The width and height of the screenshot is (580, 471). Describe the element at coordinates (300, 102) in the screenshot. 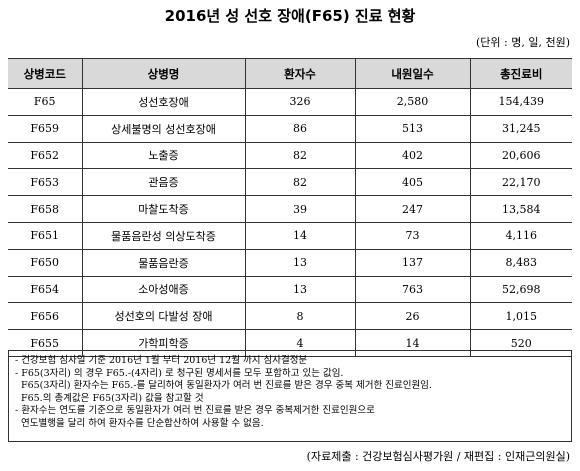

I see `table-cell: 326` at that location.